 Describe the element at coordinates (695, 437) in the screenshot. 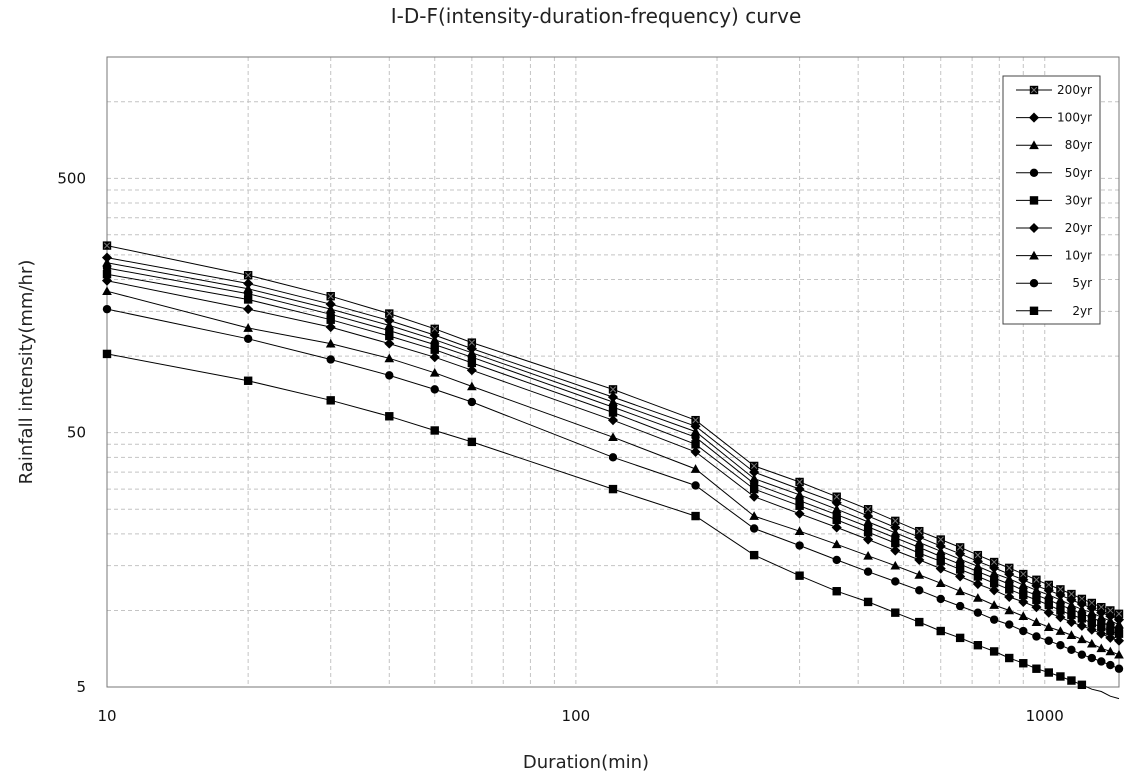

I see `data-point-50yr` at that location.